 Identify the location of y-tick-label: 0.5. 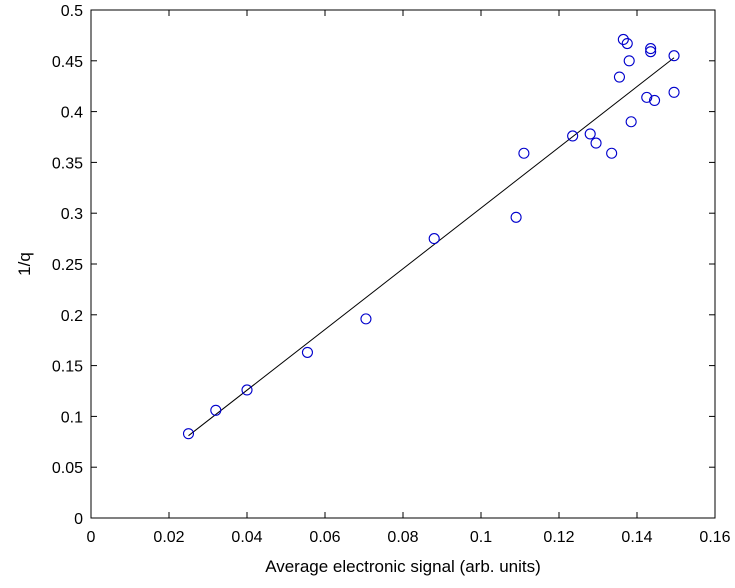
(72, 11).